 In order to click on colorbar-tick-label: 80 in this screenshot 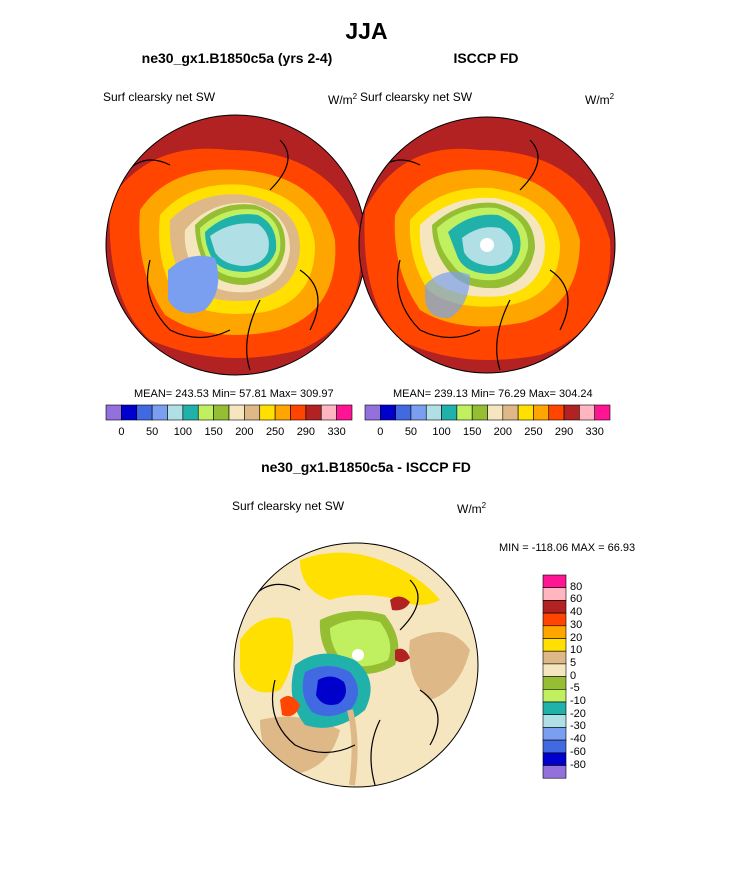, I will do `click(576, 586)`.